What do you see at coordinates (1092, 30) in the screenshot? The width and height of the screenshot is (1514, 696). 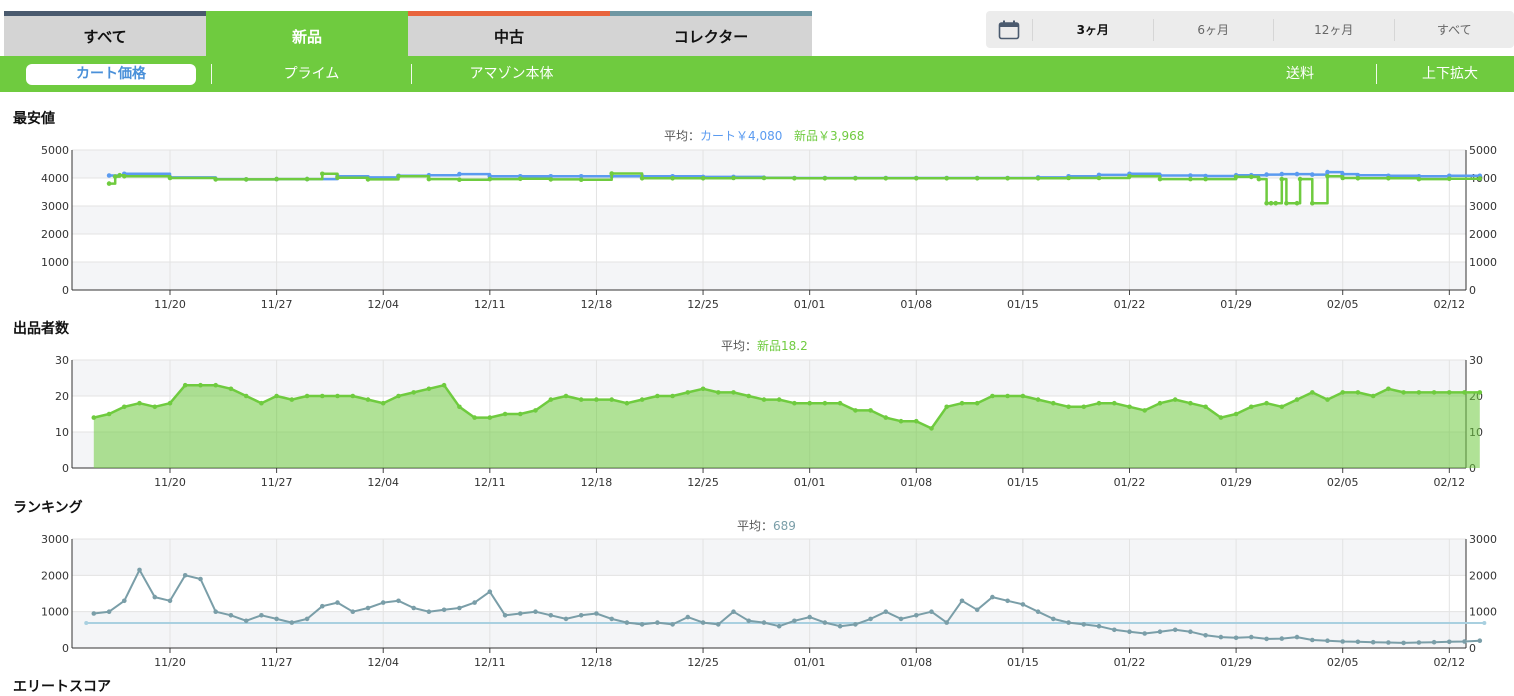 I see `range-3-months: 3ヶ月` at bounding box center [1092, 30].